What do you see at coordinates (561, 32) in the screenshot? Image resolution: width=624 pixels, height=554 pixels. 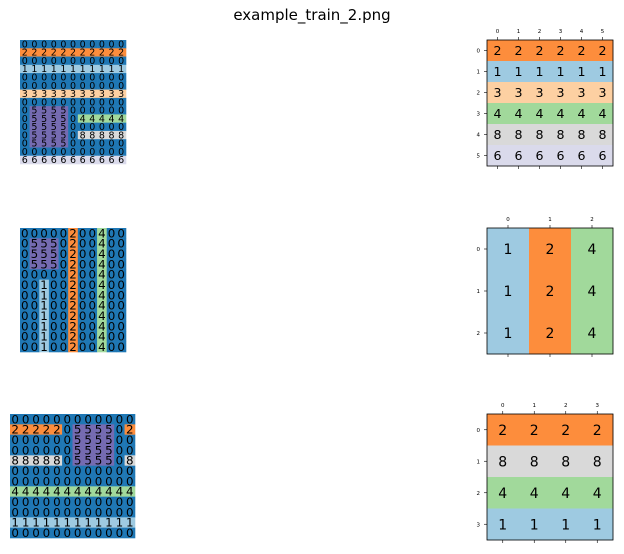 I see `x-tick-label: 3` at bounding box center [561, 32].